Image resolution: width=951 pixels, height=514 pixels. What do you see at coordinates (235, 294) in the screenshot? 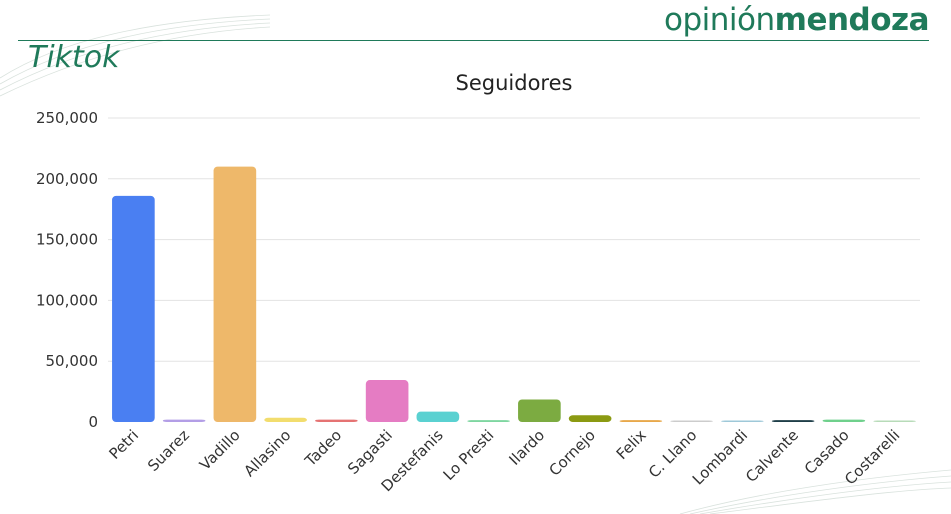
I see `bar-vadillo` at bounding box center [235, 294].